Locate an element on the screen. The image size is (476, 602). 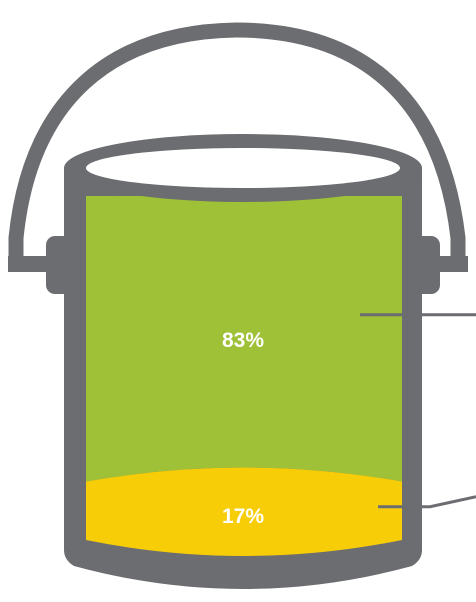
handle-foot-left is located at coordinates (33, 264).